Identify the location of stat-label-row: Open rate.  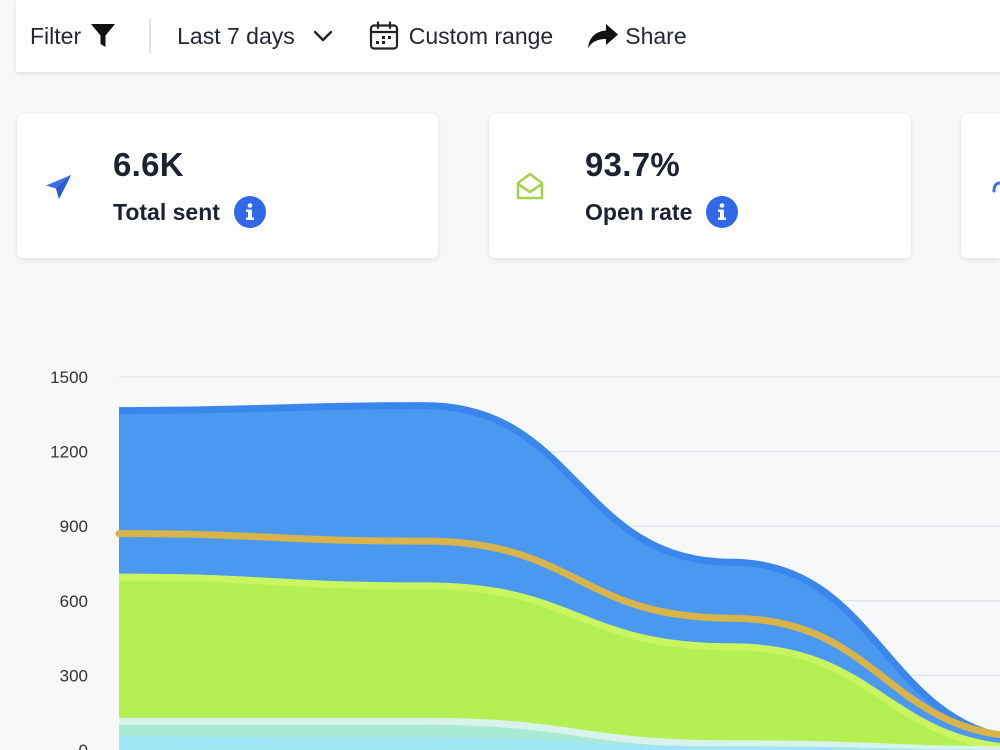
(662, 212).